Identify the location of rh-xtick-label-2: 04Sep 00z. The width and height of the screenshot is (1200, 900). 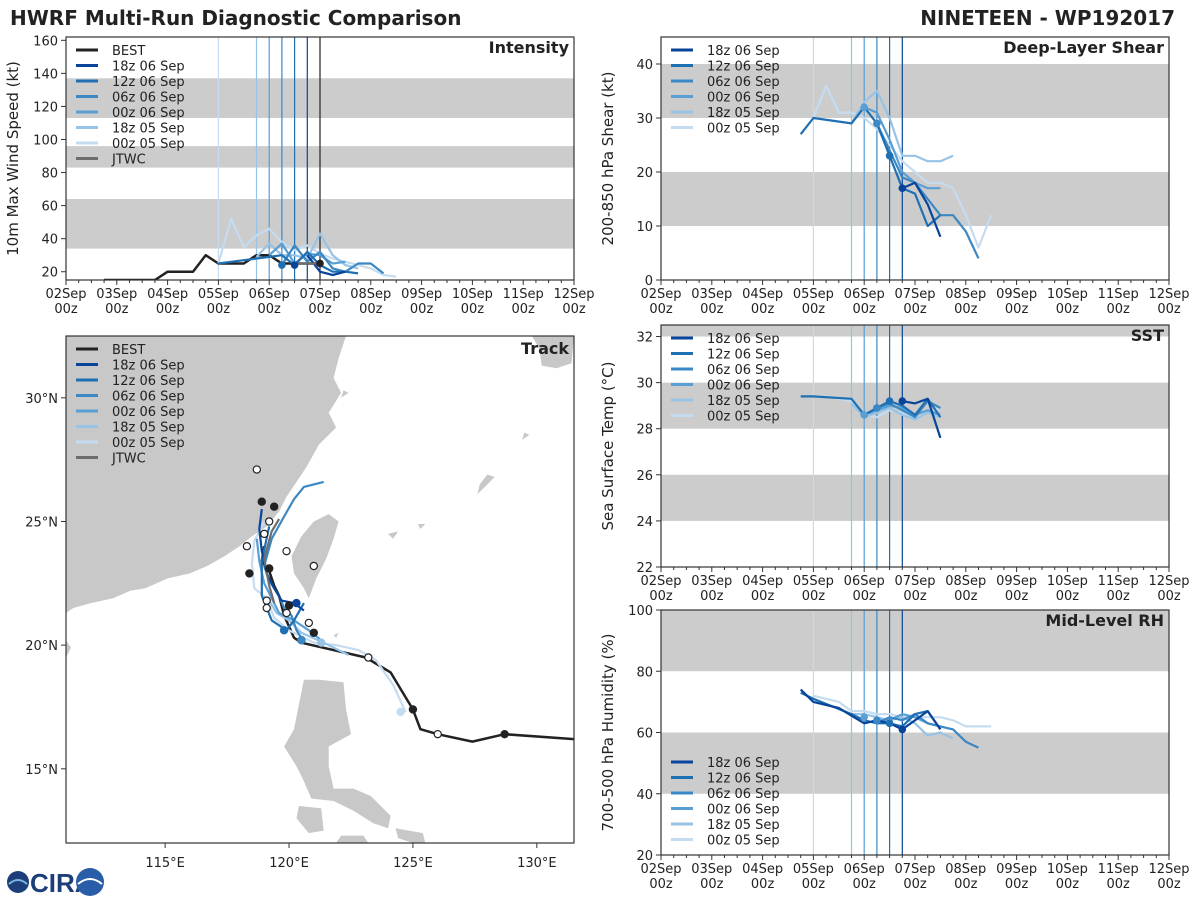
(762, 877).